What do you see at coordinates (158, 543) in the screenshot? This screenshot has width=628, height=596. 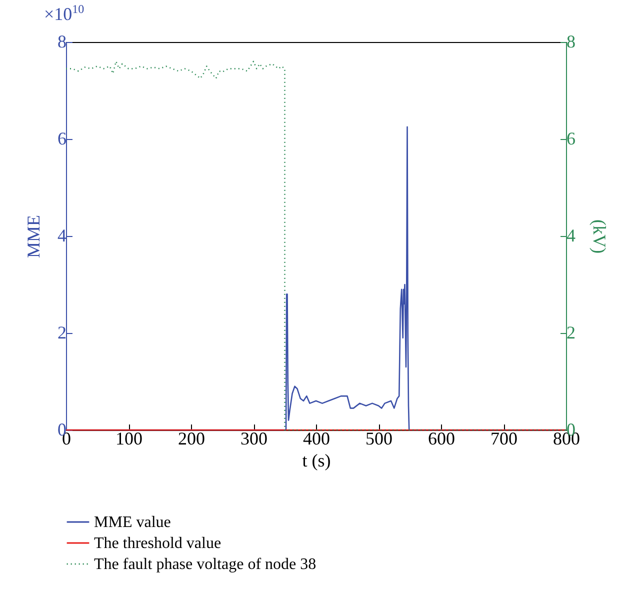 I see `legend-label: The threshold value` at bounding box center [158, 543].